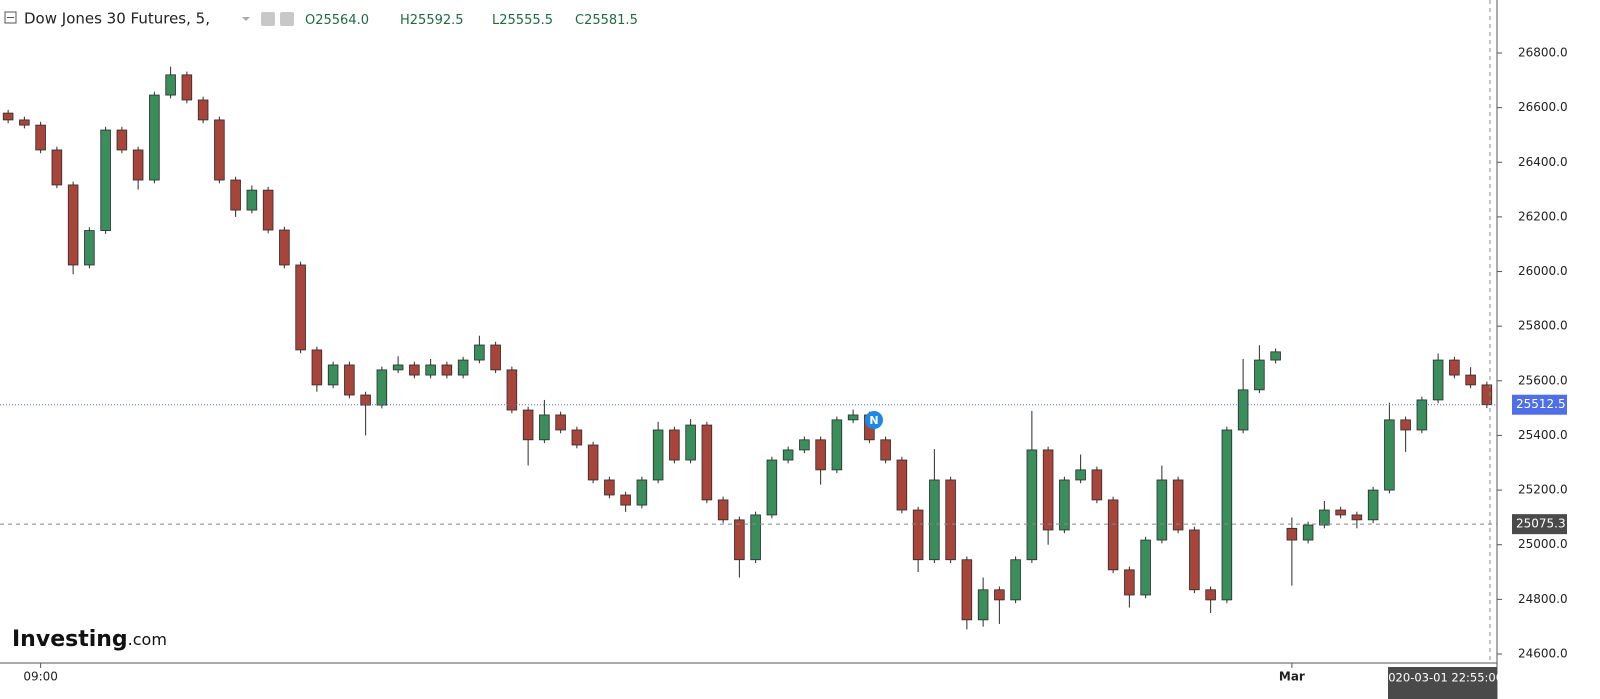 The width and height of the screenshot is (1600, 699). What do you see at coordinates (310, 20) in the screenshot?
I see `header-key: O` at bounding box center [310, 20].